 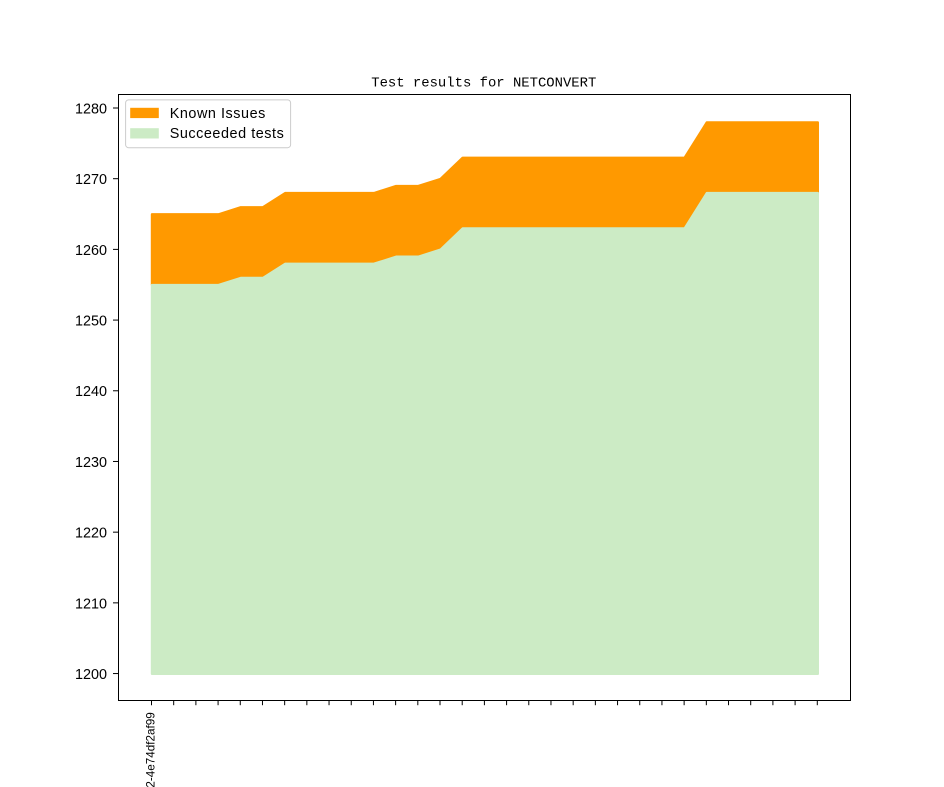 I want to click on svg-text: Test results for NETCONVERT, so click(x=483, y=83).